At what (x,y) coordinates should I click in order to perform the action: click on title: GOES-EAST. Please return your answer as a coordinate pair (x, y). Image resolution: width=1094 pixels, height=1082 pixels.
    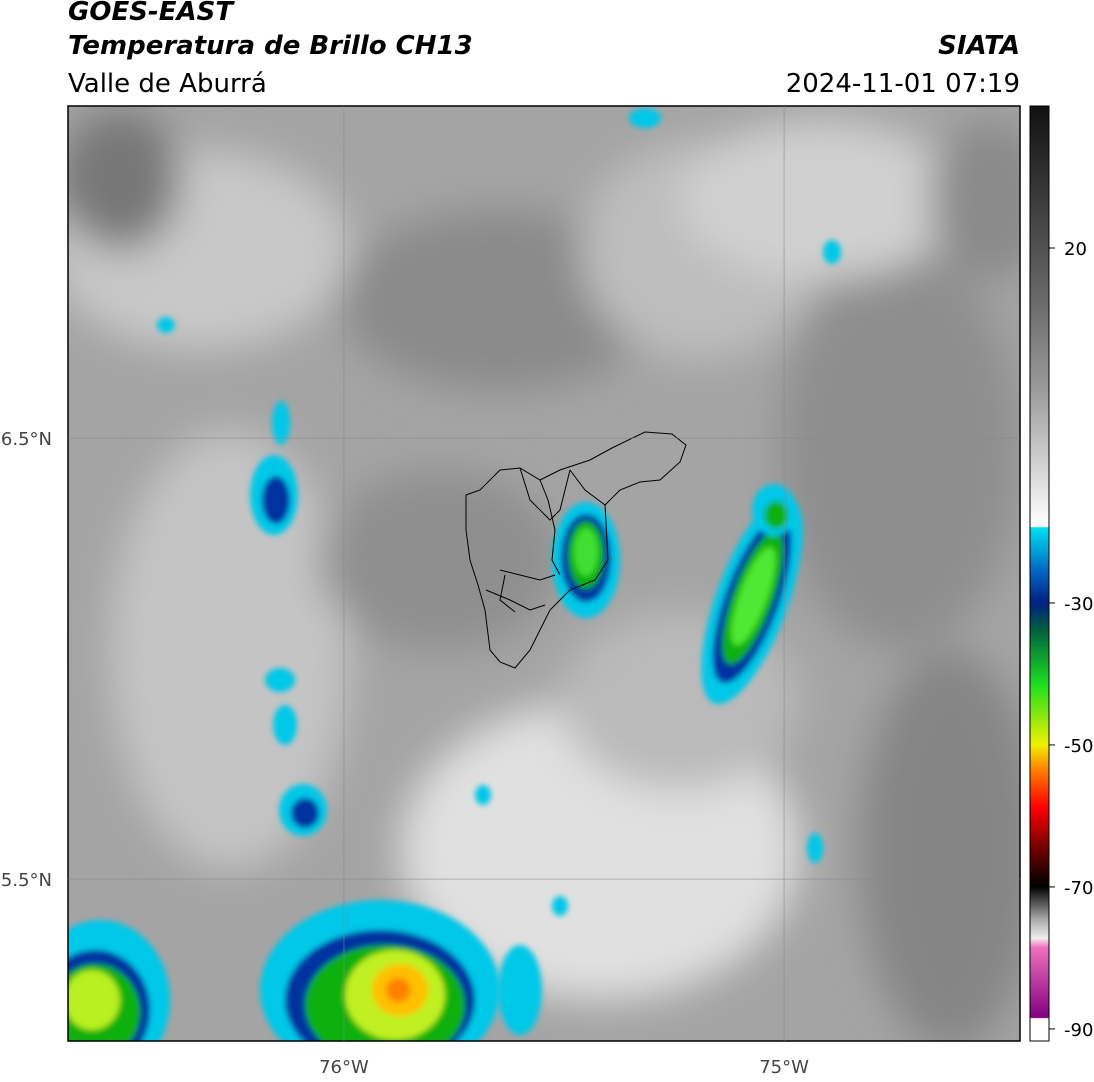
    Looking at the image, I should click on (151, 13).